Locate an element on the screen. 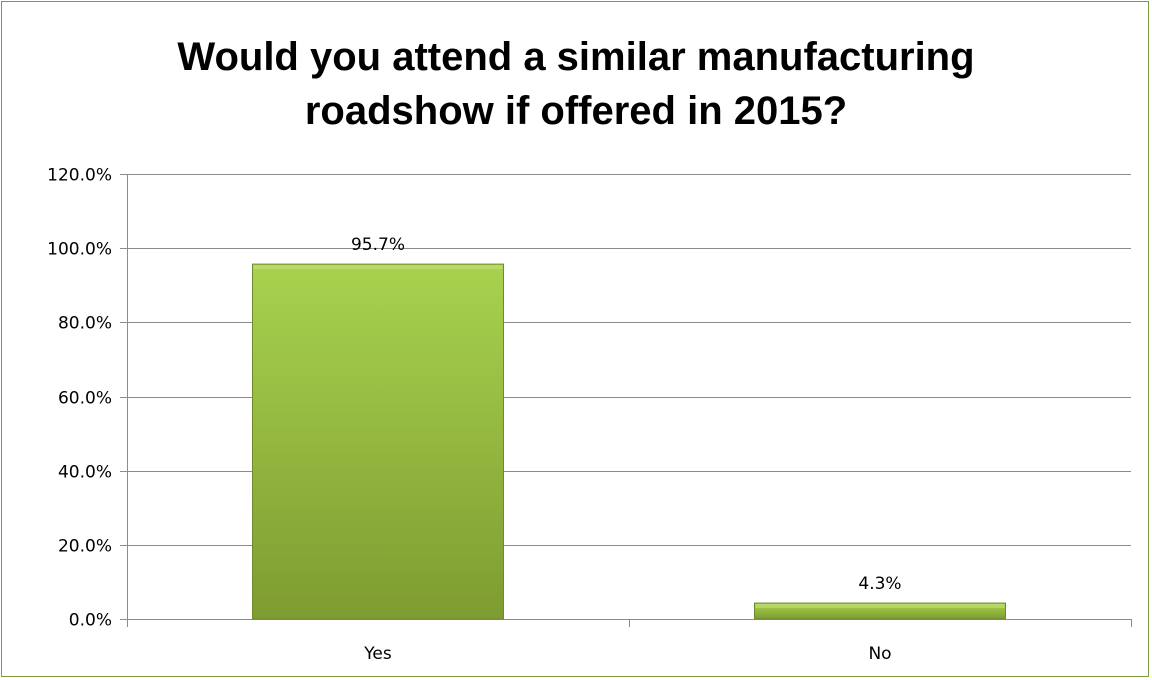 The image size is (1152, 680). data-label-no: 4.3% is located at coordinates (879, 584).